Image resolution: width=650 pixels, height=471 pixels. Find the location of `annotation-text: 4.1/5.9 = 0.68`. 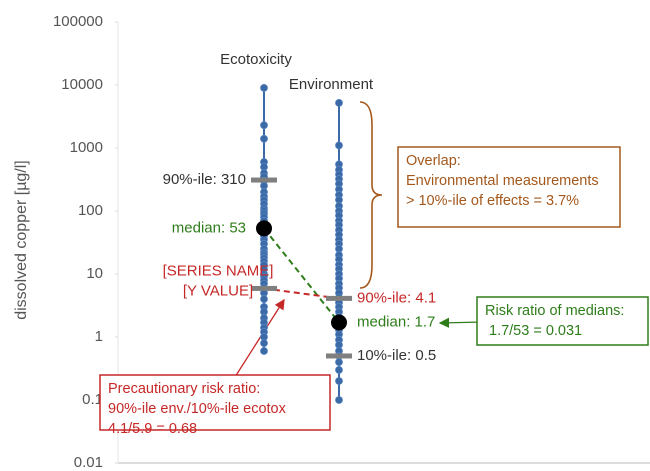

annotation-text: 4.1/5.9 = 0.68 is located at coordinates (152, 429).